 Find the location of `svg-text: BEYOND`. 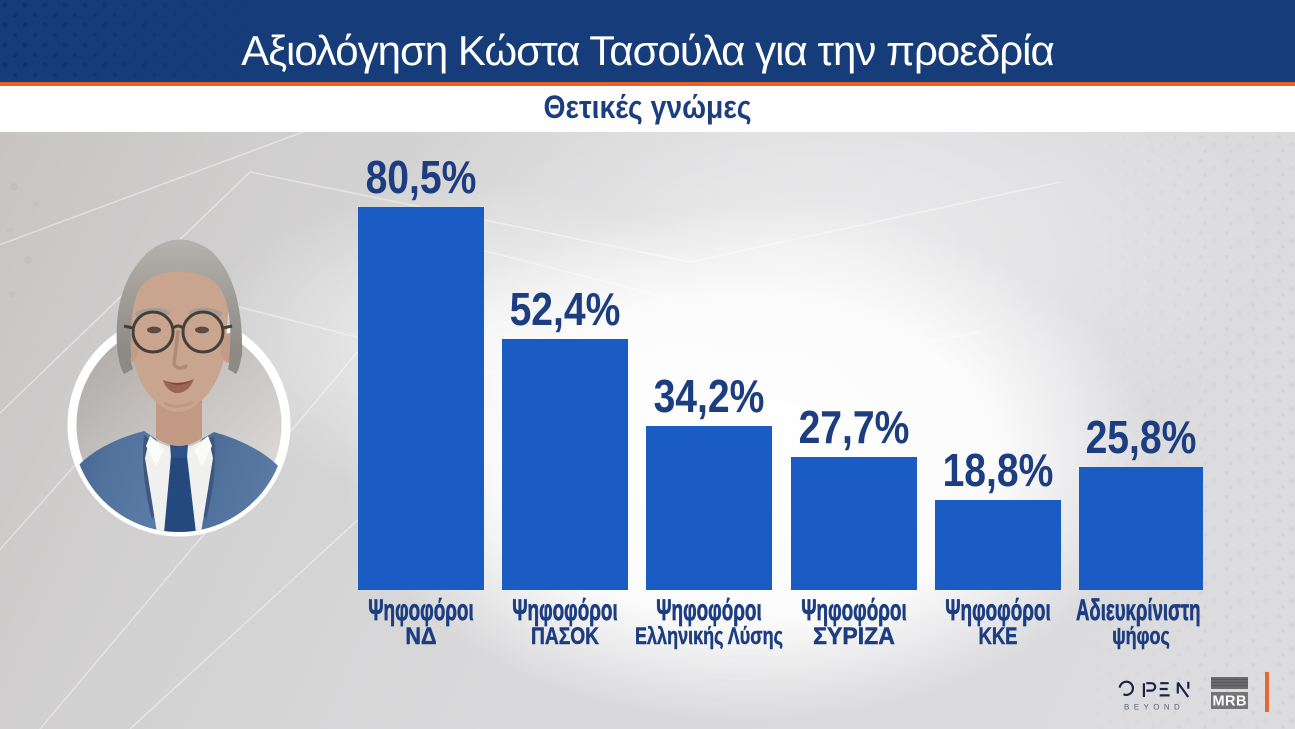

svg-text: BEYOND is located at coordinates (1154, 706).